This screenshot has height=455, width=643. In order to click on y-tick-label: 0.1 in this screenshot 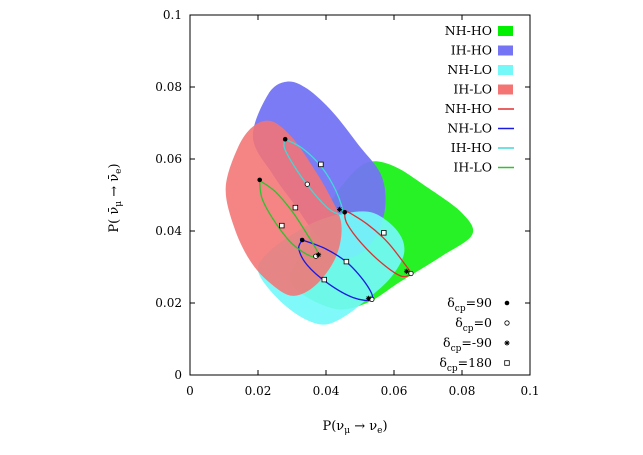, I will do `click(172, 15)`.